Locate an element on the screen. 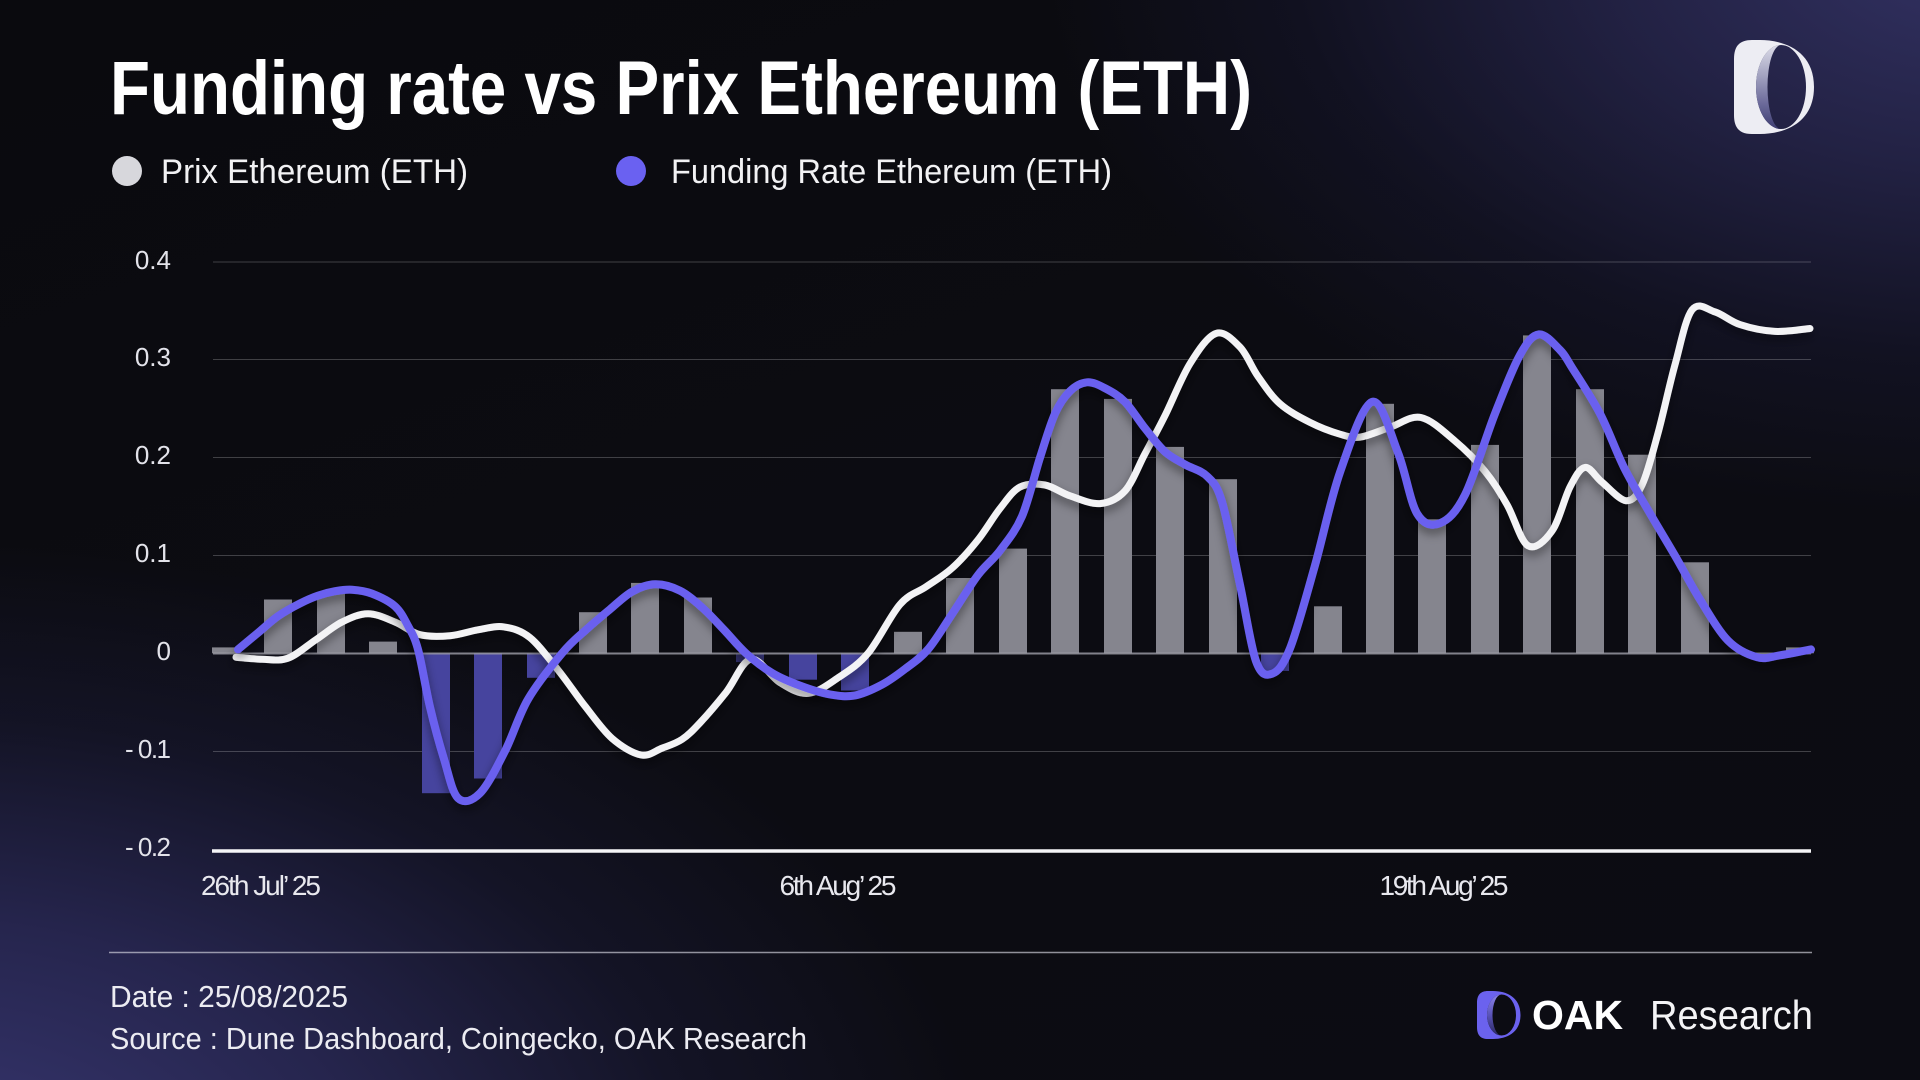  svg-text: 0.3 is located at coordinates (153, 357).